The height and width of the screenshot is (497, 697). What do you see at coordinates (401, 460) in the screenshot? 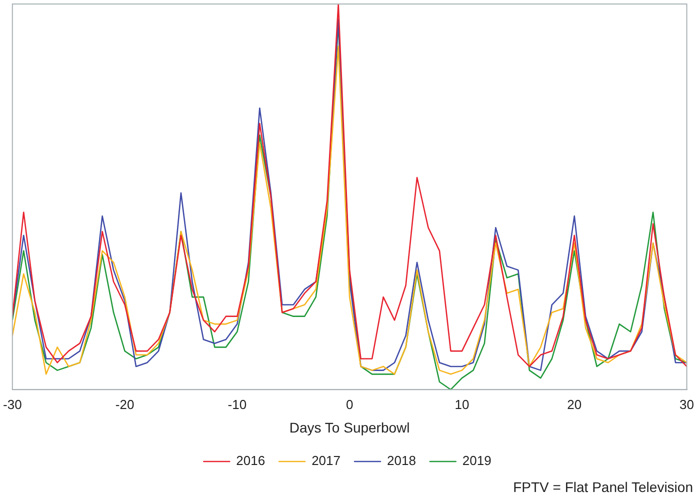
I see `legend-label: 2018` at bounding box center [401, 460].